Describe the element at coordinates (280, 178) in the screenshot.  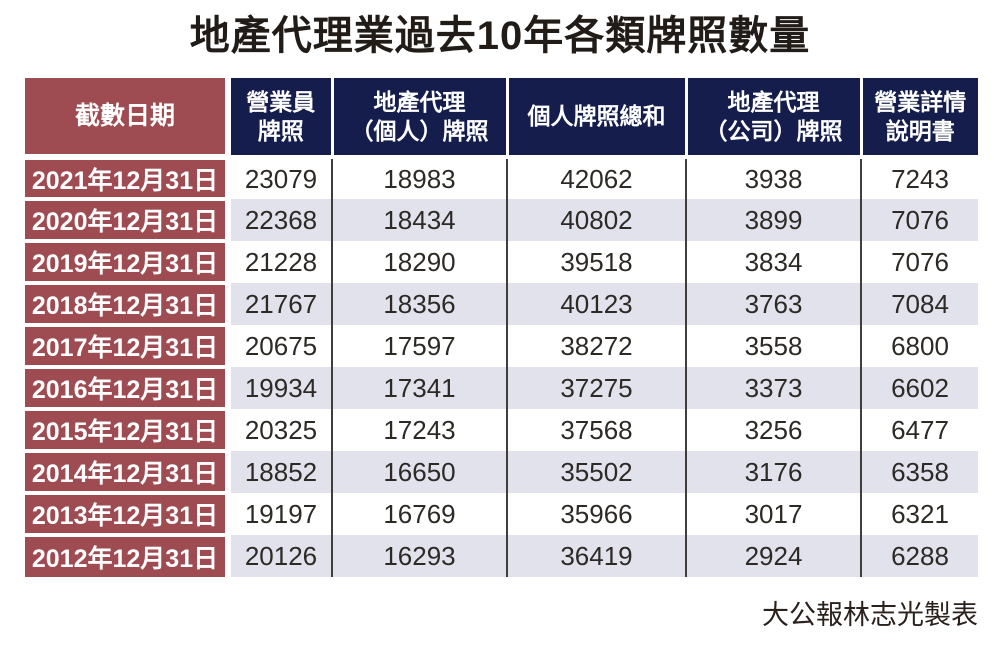
I see `value-cell: 23079` at that location.